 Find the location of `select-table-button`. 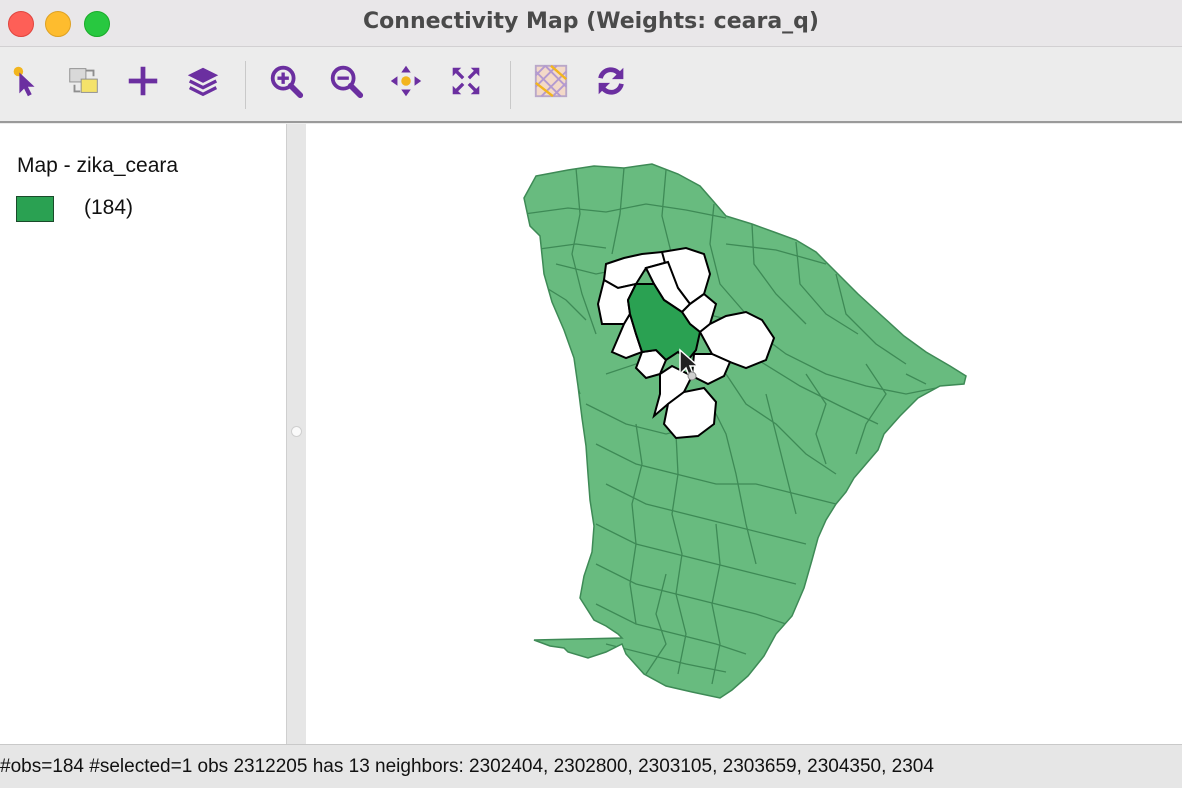

select-table-button is located at coordinates (84, 81).